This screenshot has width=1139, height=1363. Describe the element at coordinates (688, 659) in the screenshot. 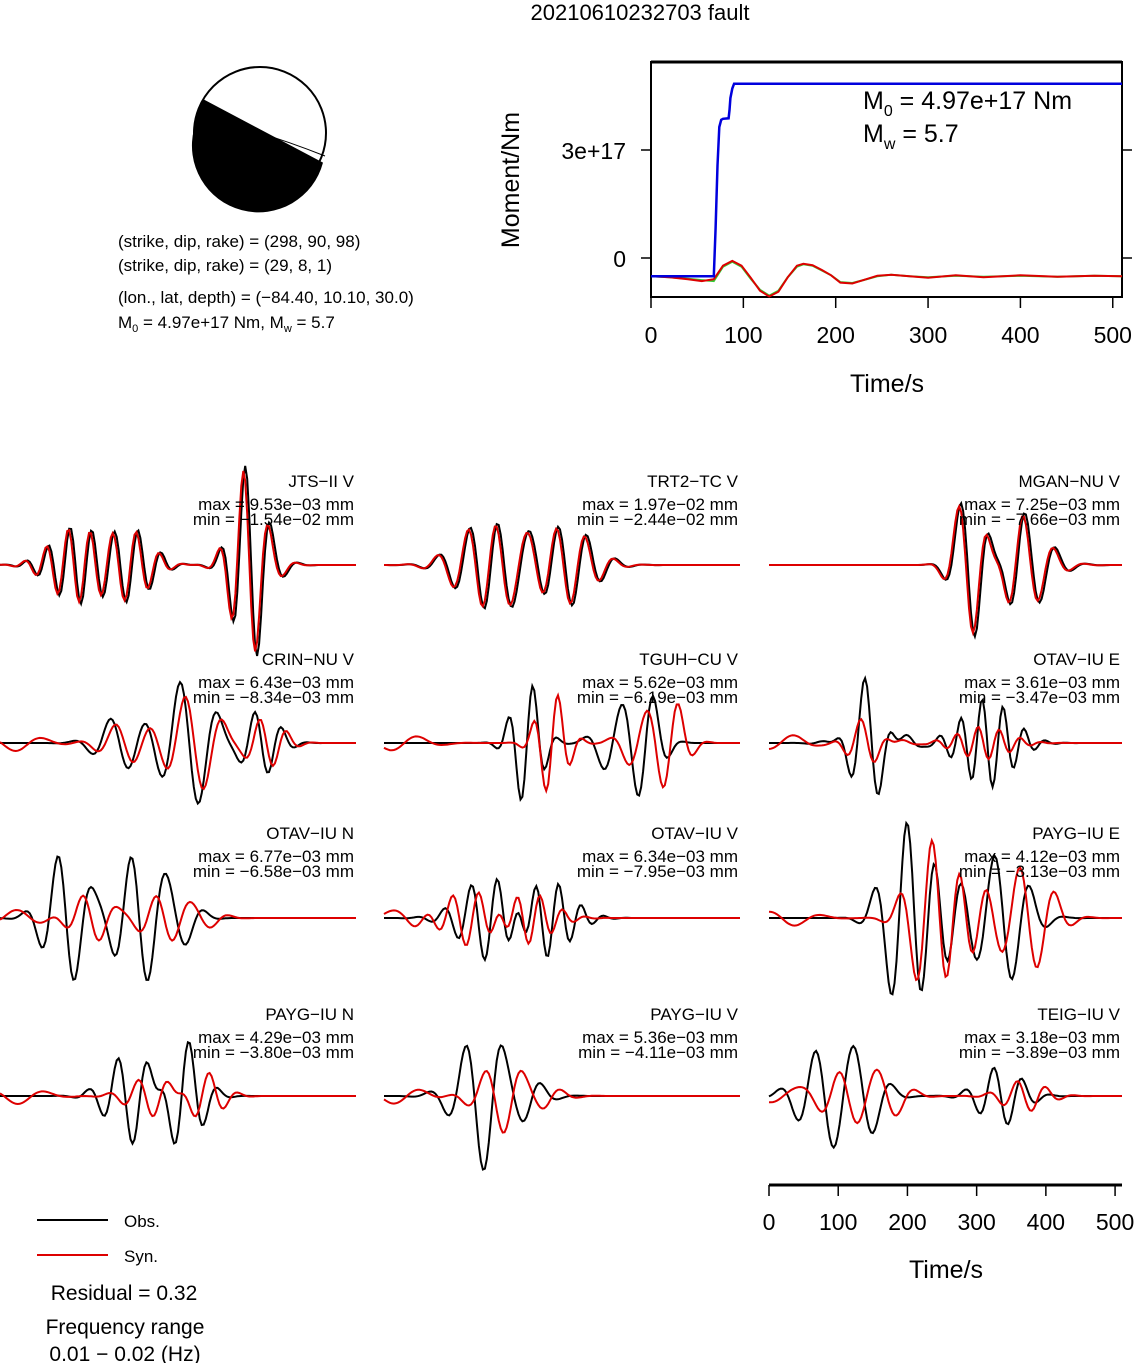

I see `station-name: TGUH−CU V` at that location.